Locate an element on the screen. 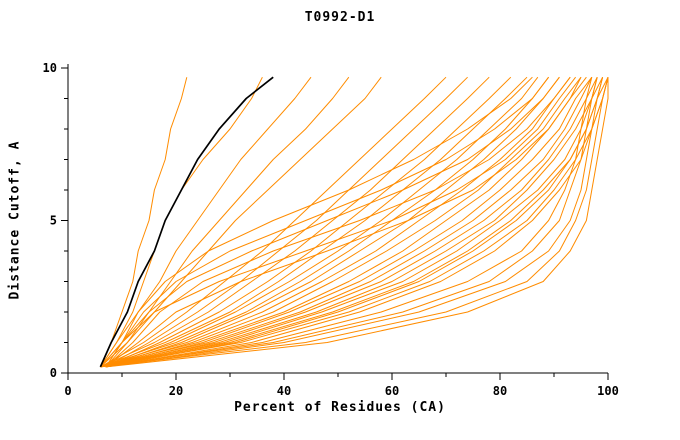 The width and height of the screenshot is (680, 440). x-axis-label: Percent of Residues (CA) is located at coordinates (340, 407).